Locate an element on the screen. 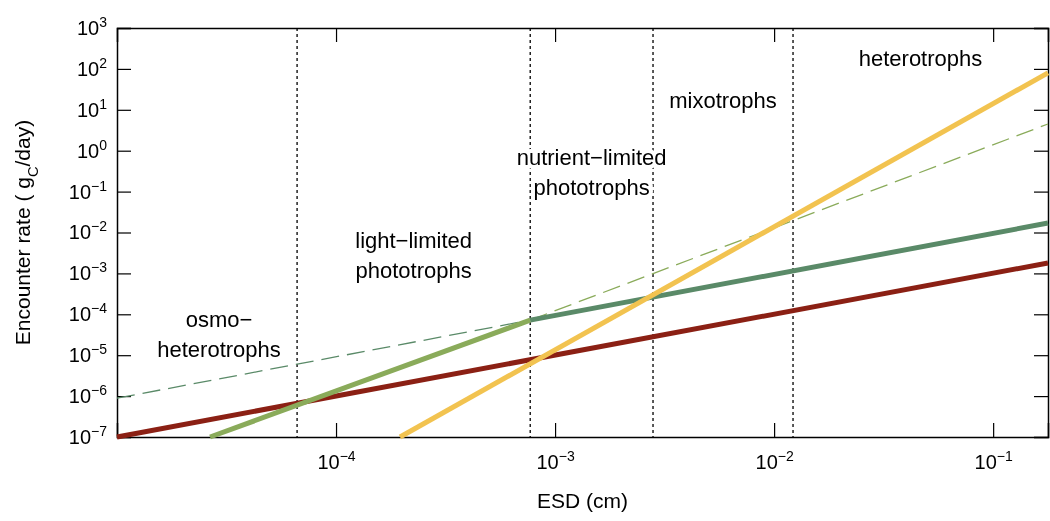 The image size is (1050, 521). annotation: osmo− heterotrophs is located at coordinates (219, 335).